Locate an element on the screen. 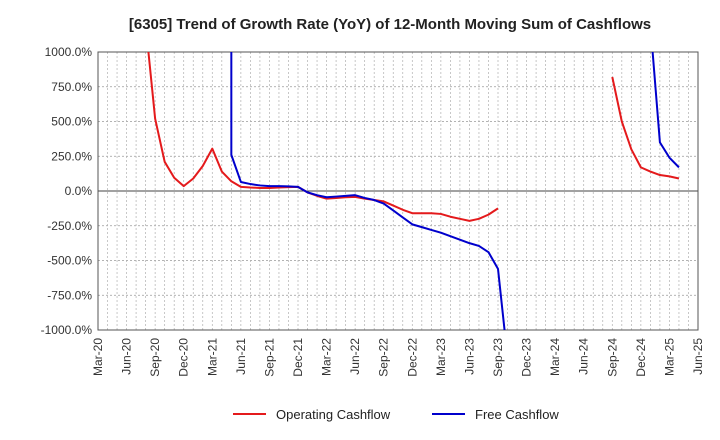 This screenshot has height=440, width=720. x-tick-label: Jun-23 is located at coordinates (469, 356).